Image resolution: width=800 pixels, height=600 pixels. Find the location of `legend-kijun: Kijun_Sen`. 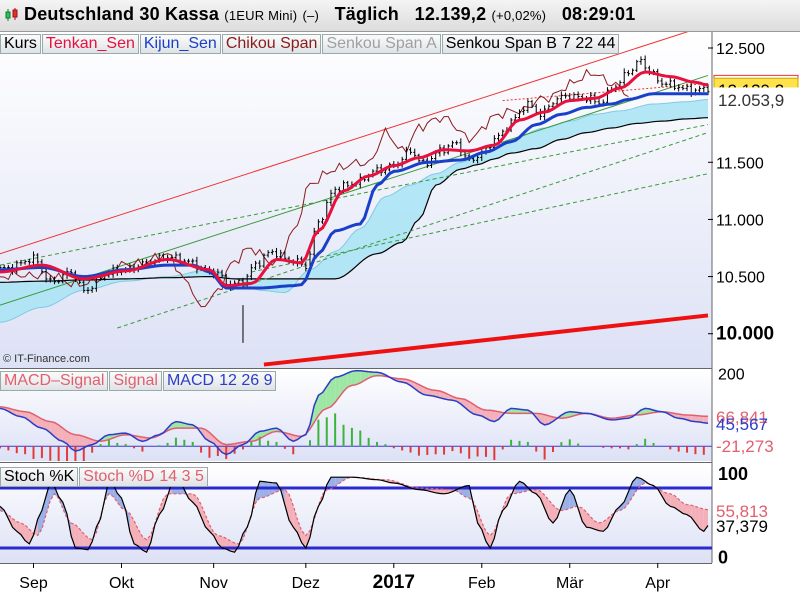

legend-kijun: Kijun_Sen is located at coordinates (180, 44).